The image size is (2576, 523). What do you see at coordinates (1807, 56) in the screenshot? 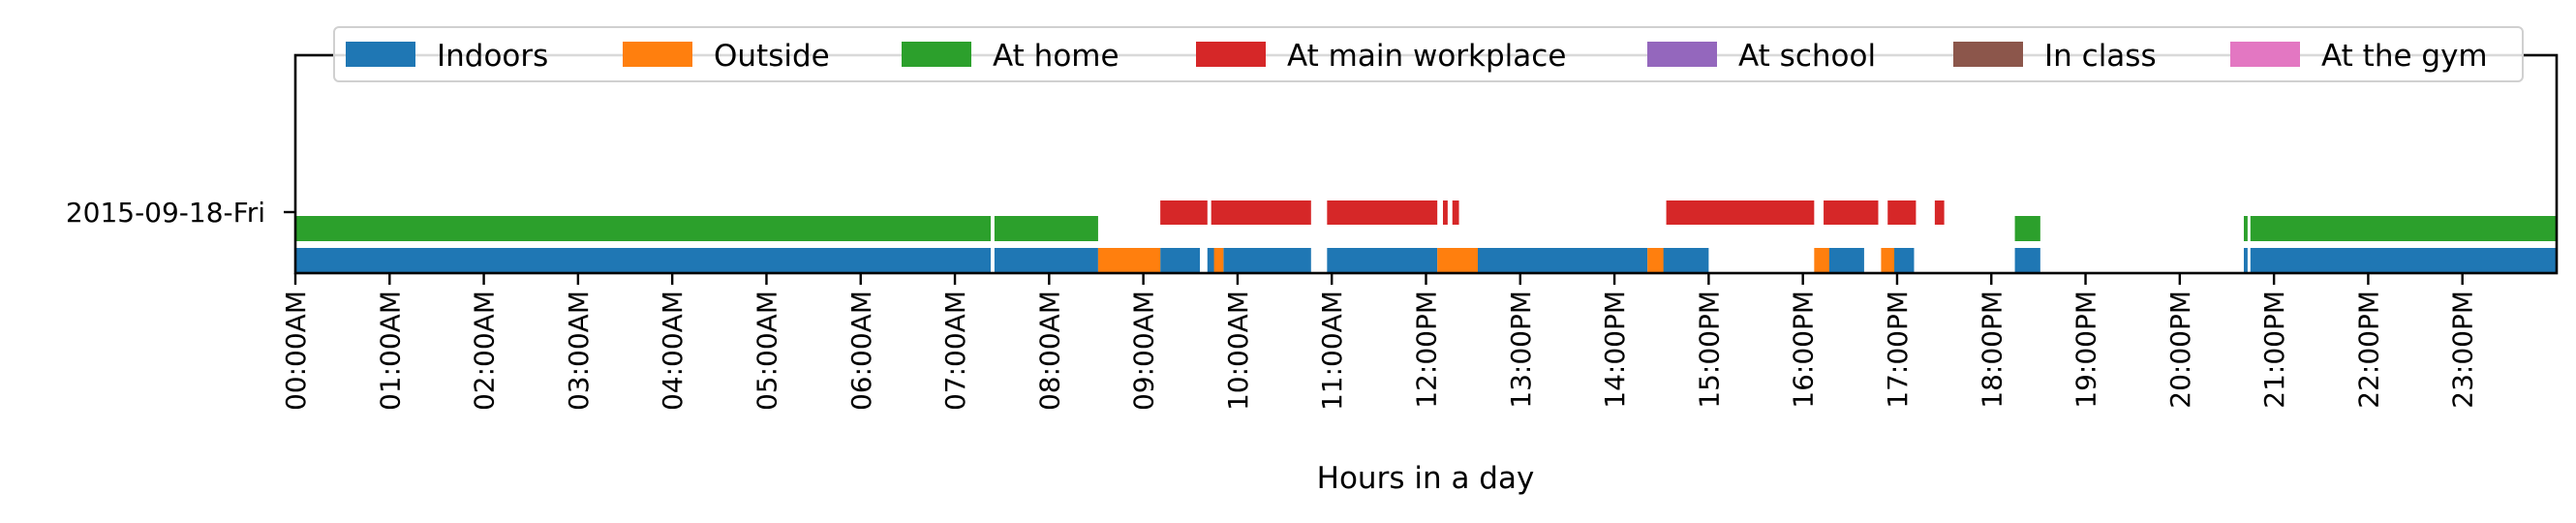
I see `legend-label-at-school: At school` at bounding box center [1807, 56].